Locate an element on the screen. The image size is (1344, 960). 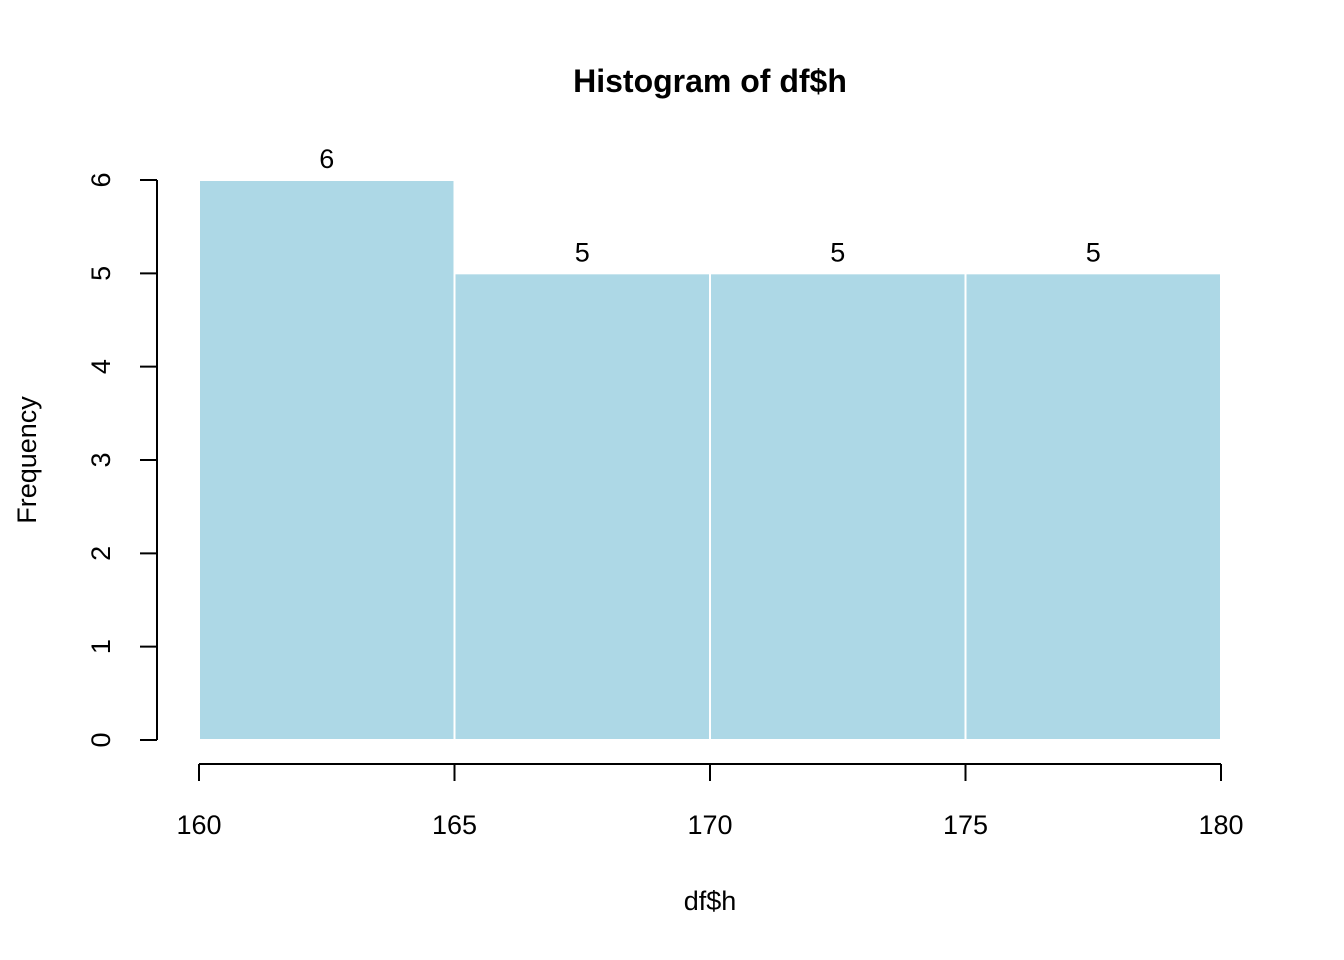
data-labels-group: 6 5 5 5 is located at coordinates (710, 205).